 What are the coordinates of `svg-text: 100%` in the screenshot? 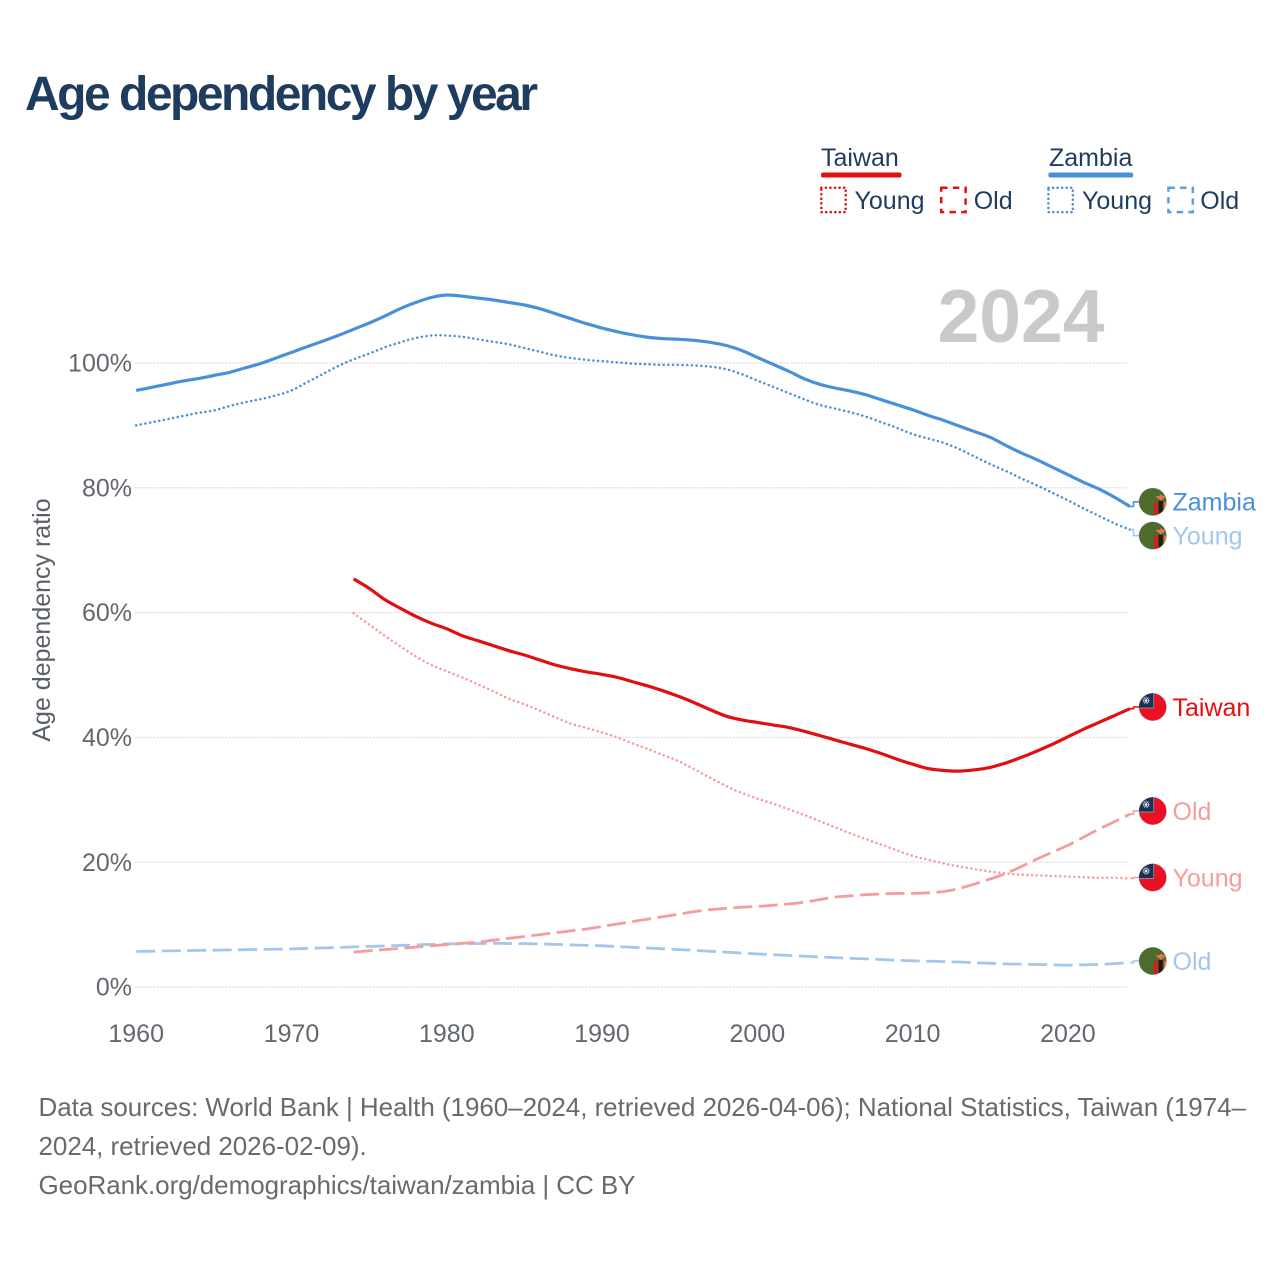 It's located at (100, 364).